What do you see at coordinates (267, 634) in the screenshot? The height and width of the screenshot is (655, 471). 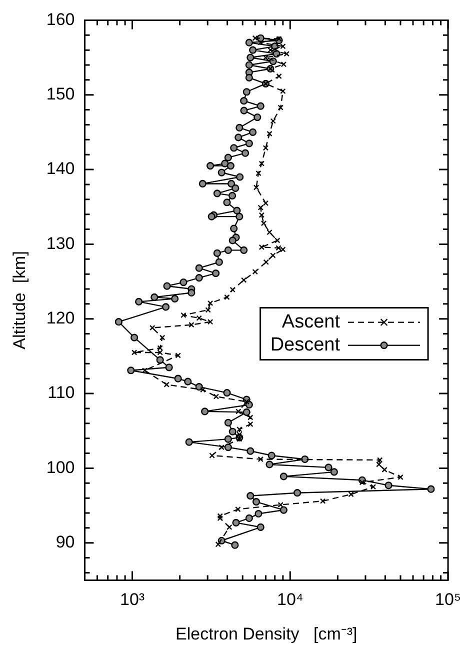 I see `x-axis-title: Electron Density [cm⁻³]` at bounding box center [267, 634].